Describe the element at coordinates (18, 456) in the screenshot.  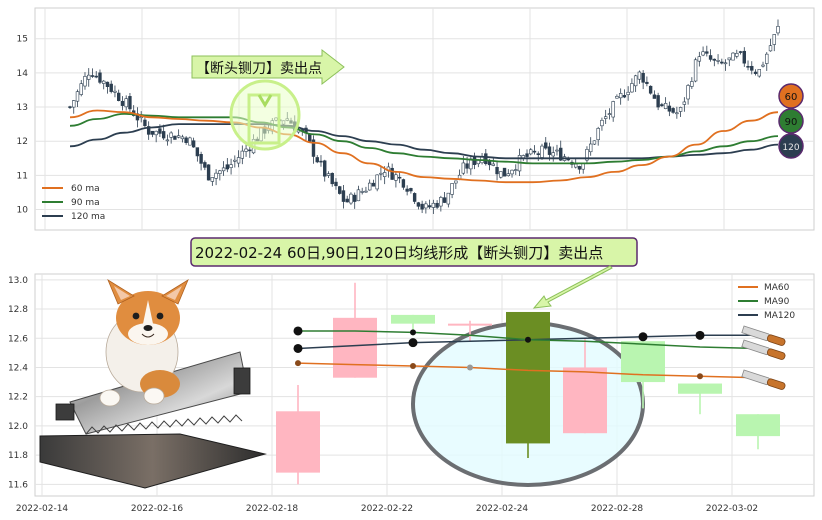
I see `detail-y-tick-label: 11.8` at that location.